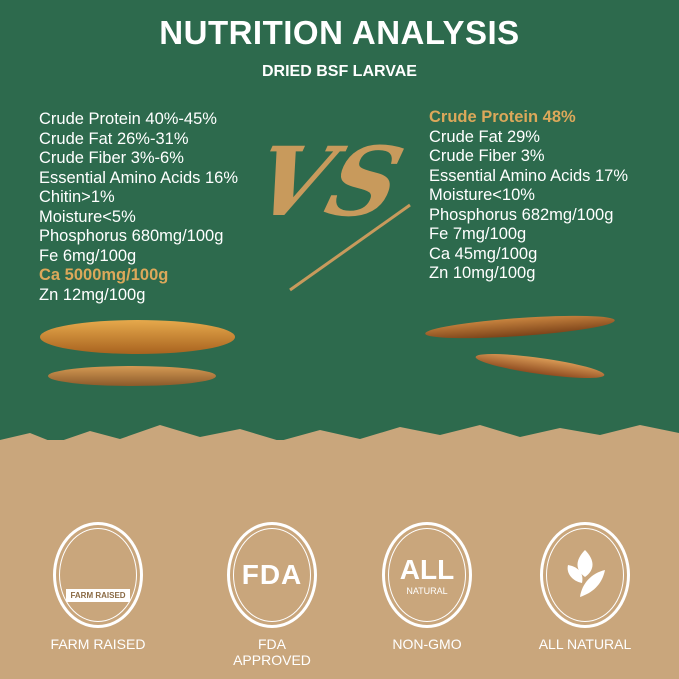  What do you see at coordinates (585, 575) in the screenshot?
I see `leaf-icon` at bounding box center [585, 575].